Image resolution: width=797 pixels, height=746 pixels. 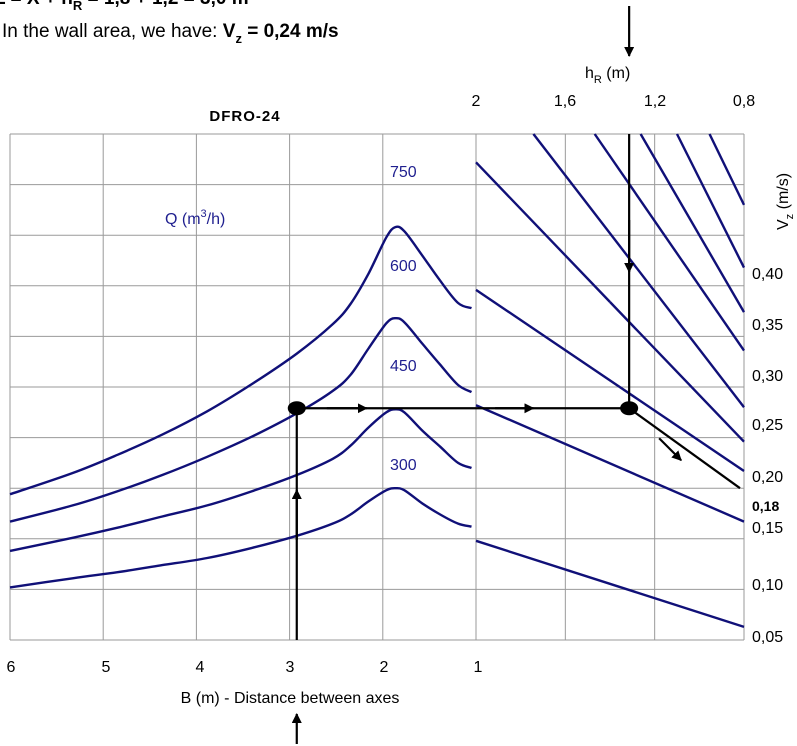 What do you see at coordinates (195, 218) in the screenshot?
I see `series-label-q: Q (m3/h)` at bounding box center [195, 218].